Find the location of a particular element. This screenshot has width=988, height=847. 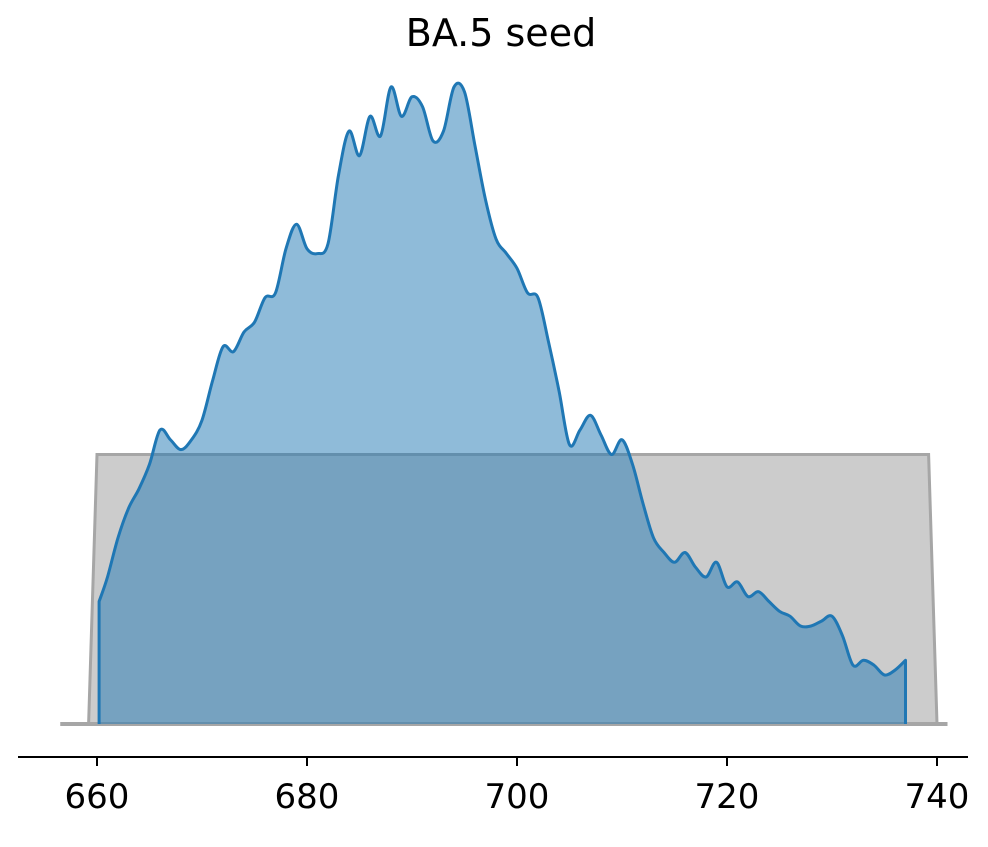

x-tick-label: 660 is located at coordinates (97, 797).